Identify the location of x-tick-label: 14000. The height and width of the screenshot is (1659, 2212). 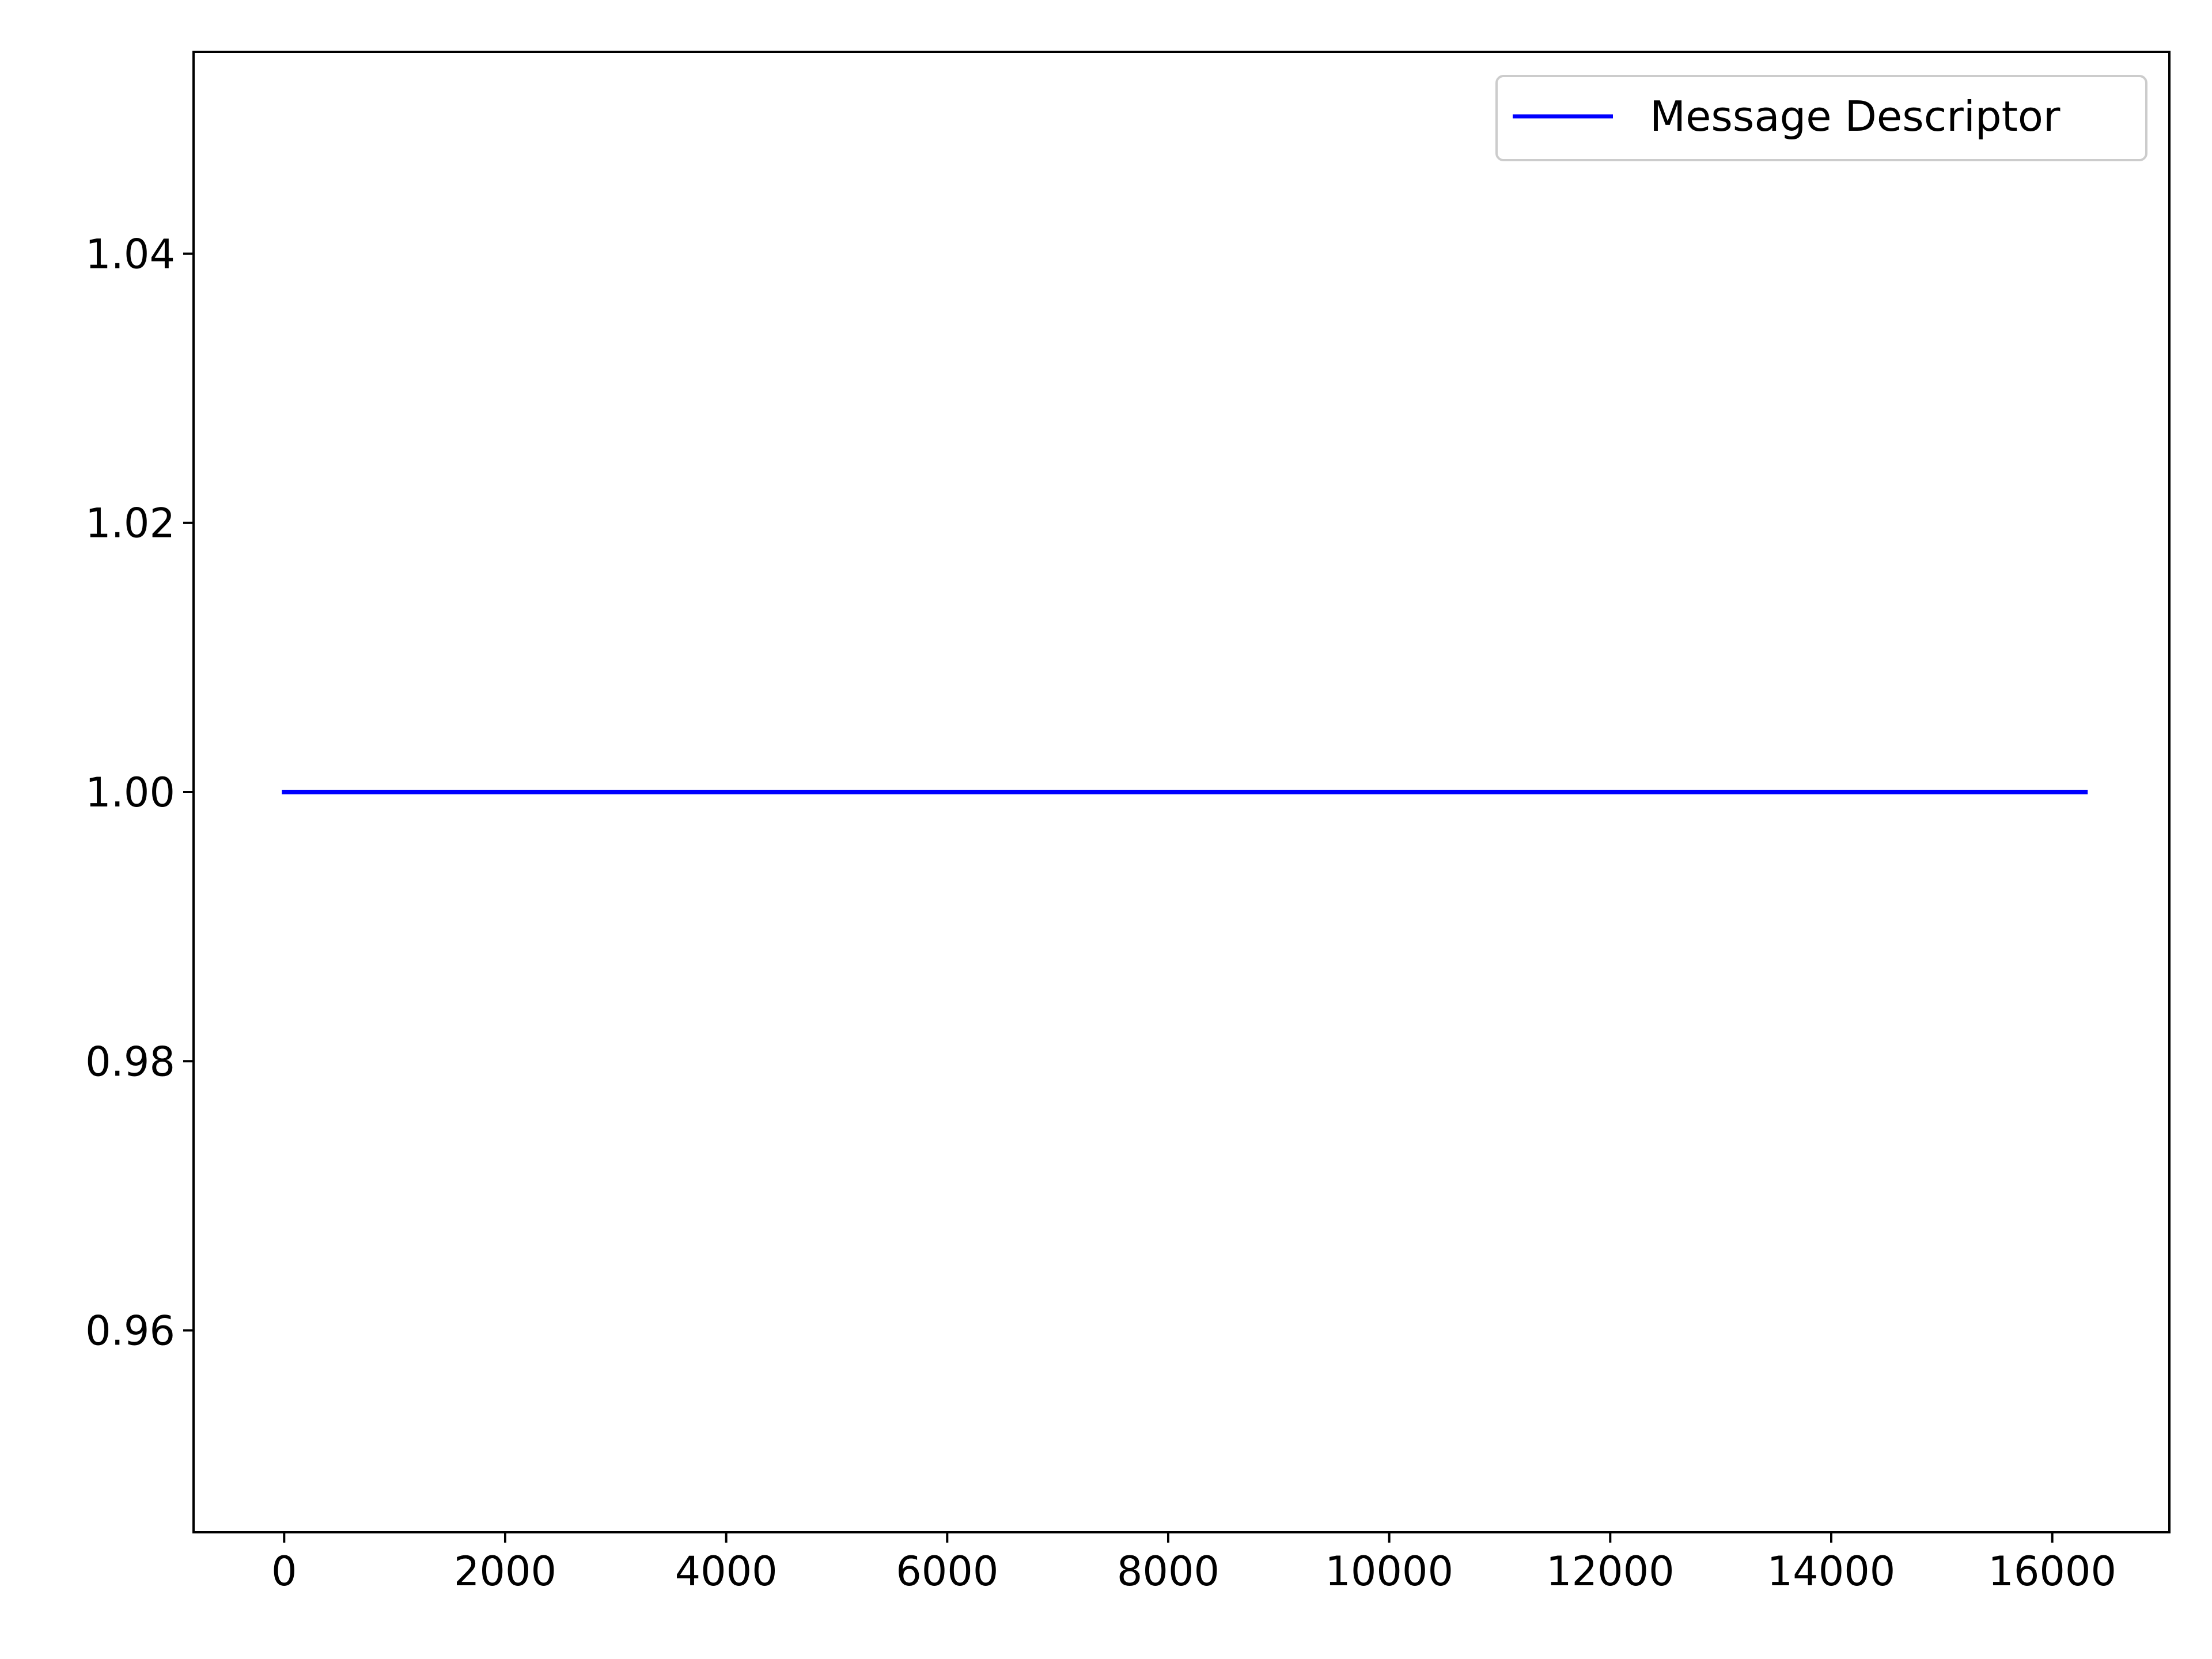
(1831, 1571).